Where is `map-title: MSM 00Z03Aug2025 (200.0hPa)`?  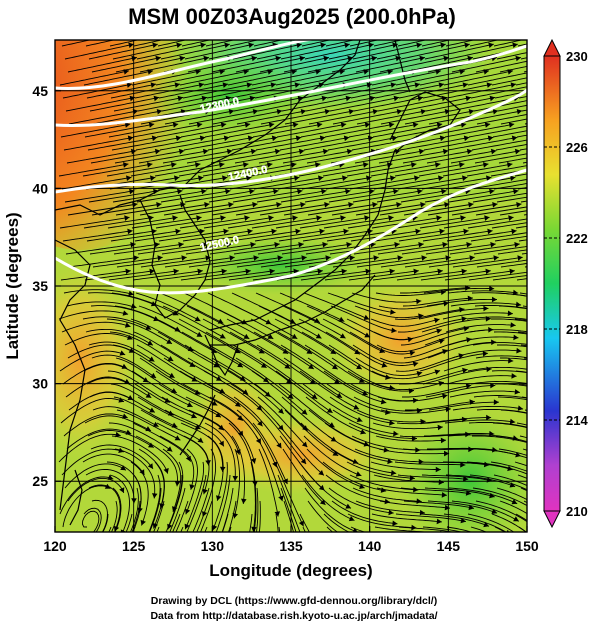 map-title: MSM 00Z03Aug2025 (200.0hPa) is located at coordinates (292, 16).